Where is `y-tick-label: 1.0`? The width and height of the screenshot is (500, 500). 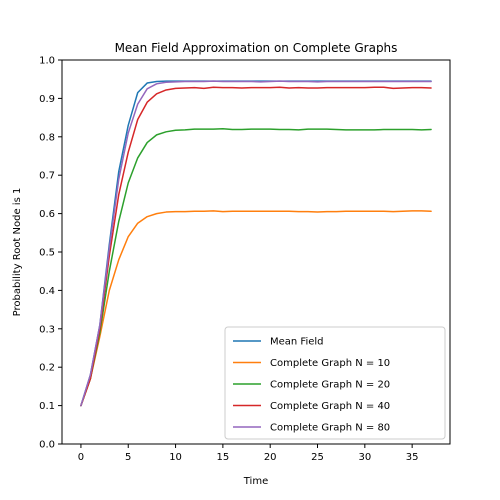
y-tick-label: 1.0 is located at coordinates (47, 61).